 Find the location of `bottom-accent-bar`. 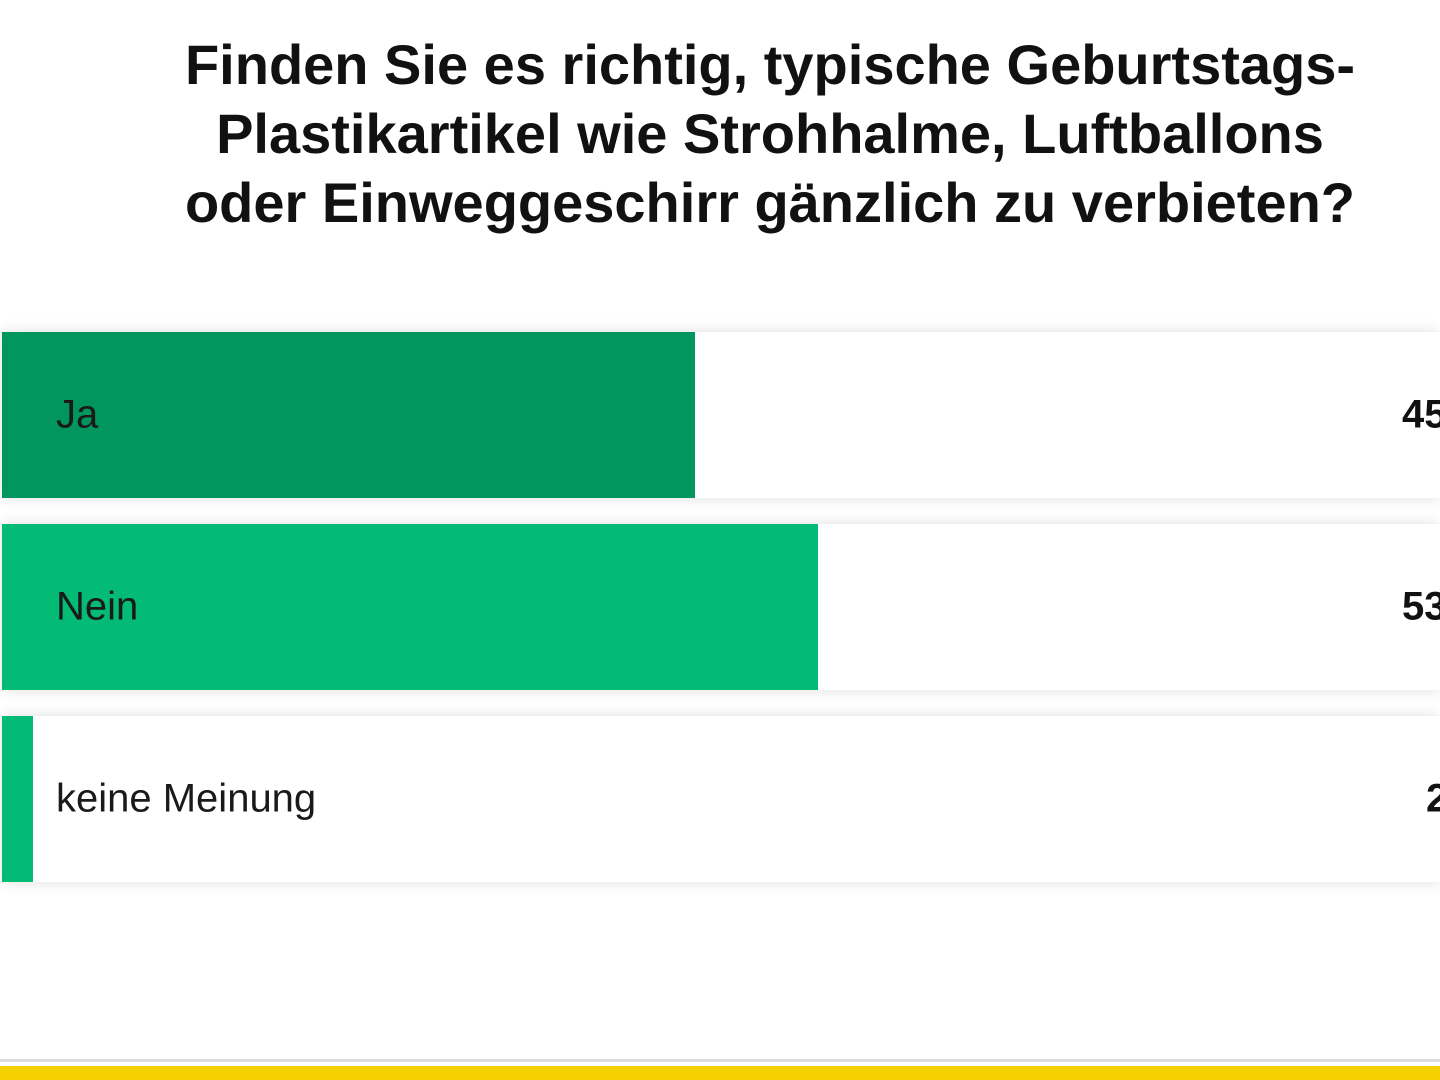

bottom-accent-bar is located at coordinates (720, 1073).